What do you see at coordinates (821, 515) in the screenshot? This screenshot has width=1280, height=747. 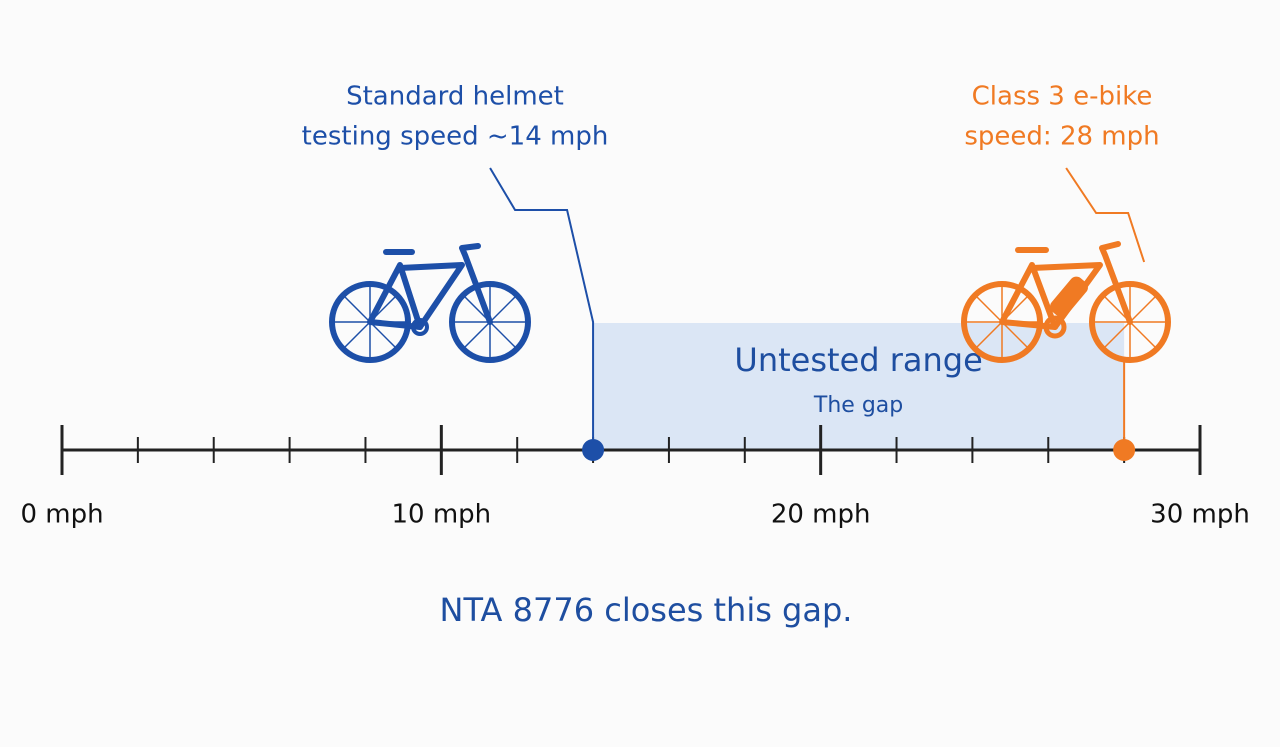 I see `tick-label: 20 mph` at bounding box center [821, 515].